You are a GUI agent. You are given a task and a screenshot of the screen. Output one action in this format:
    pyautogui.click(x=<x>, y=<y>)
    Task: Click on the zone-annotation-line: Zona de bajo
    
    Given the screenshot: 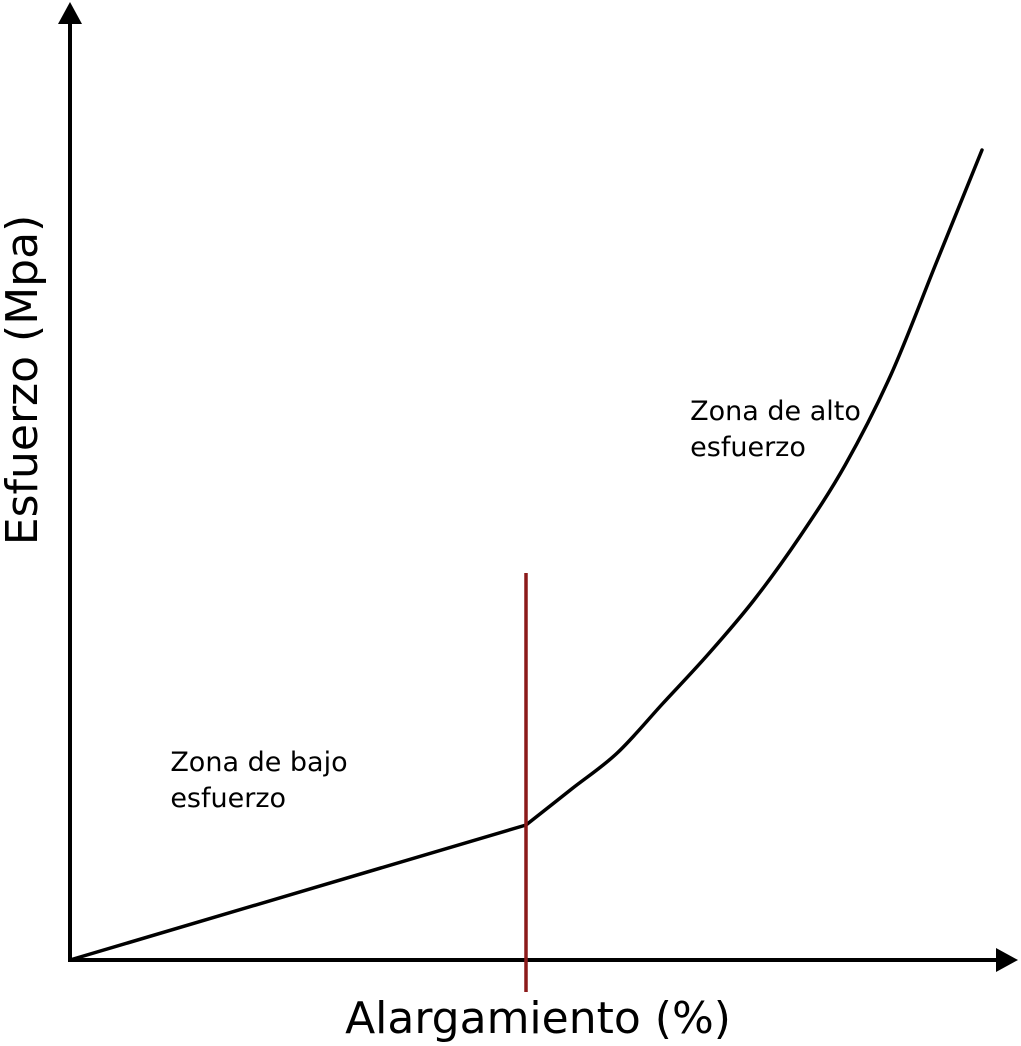 What is the action you would take?
    pyautogui.click(x=258, y=762)
    